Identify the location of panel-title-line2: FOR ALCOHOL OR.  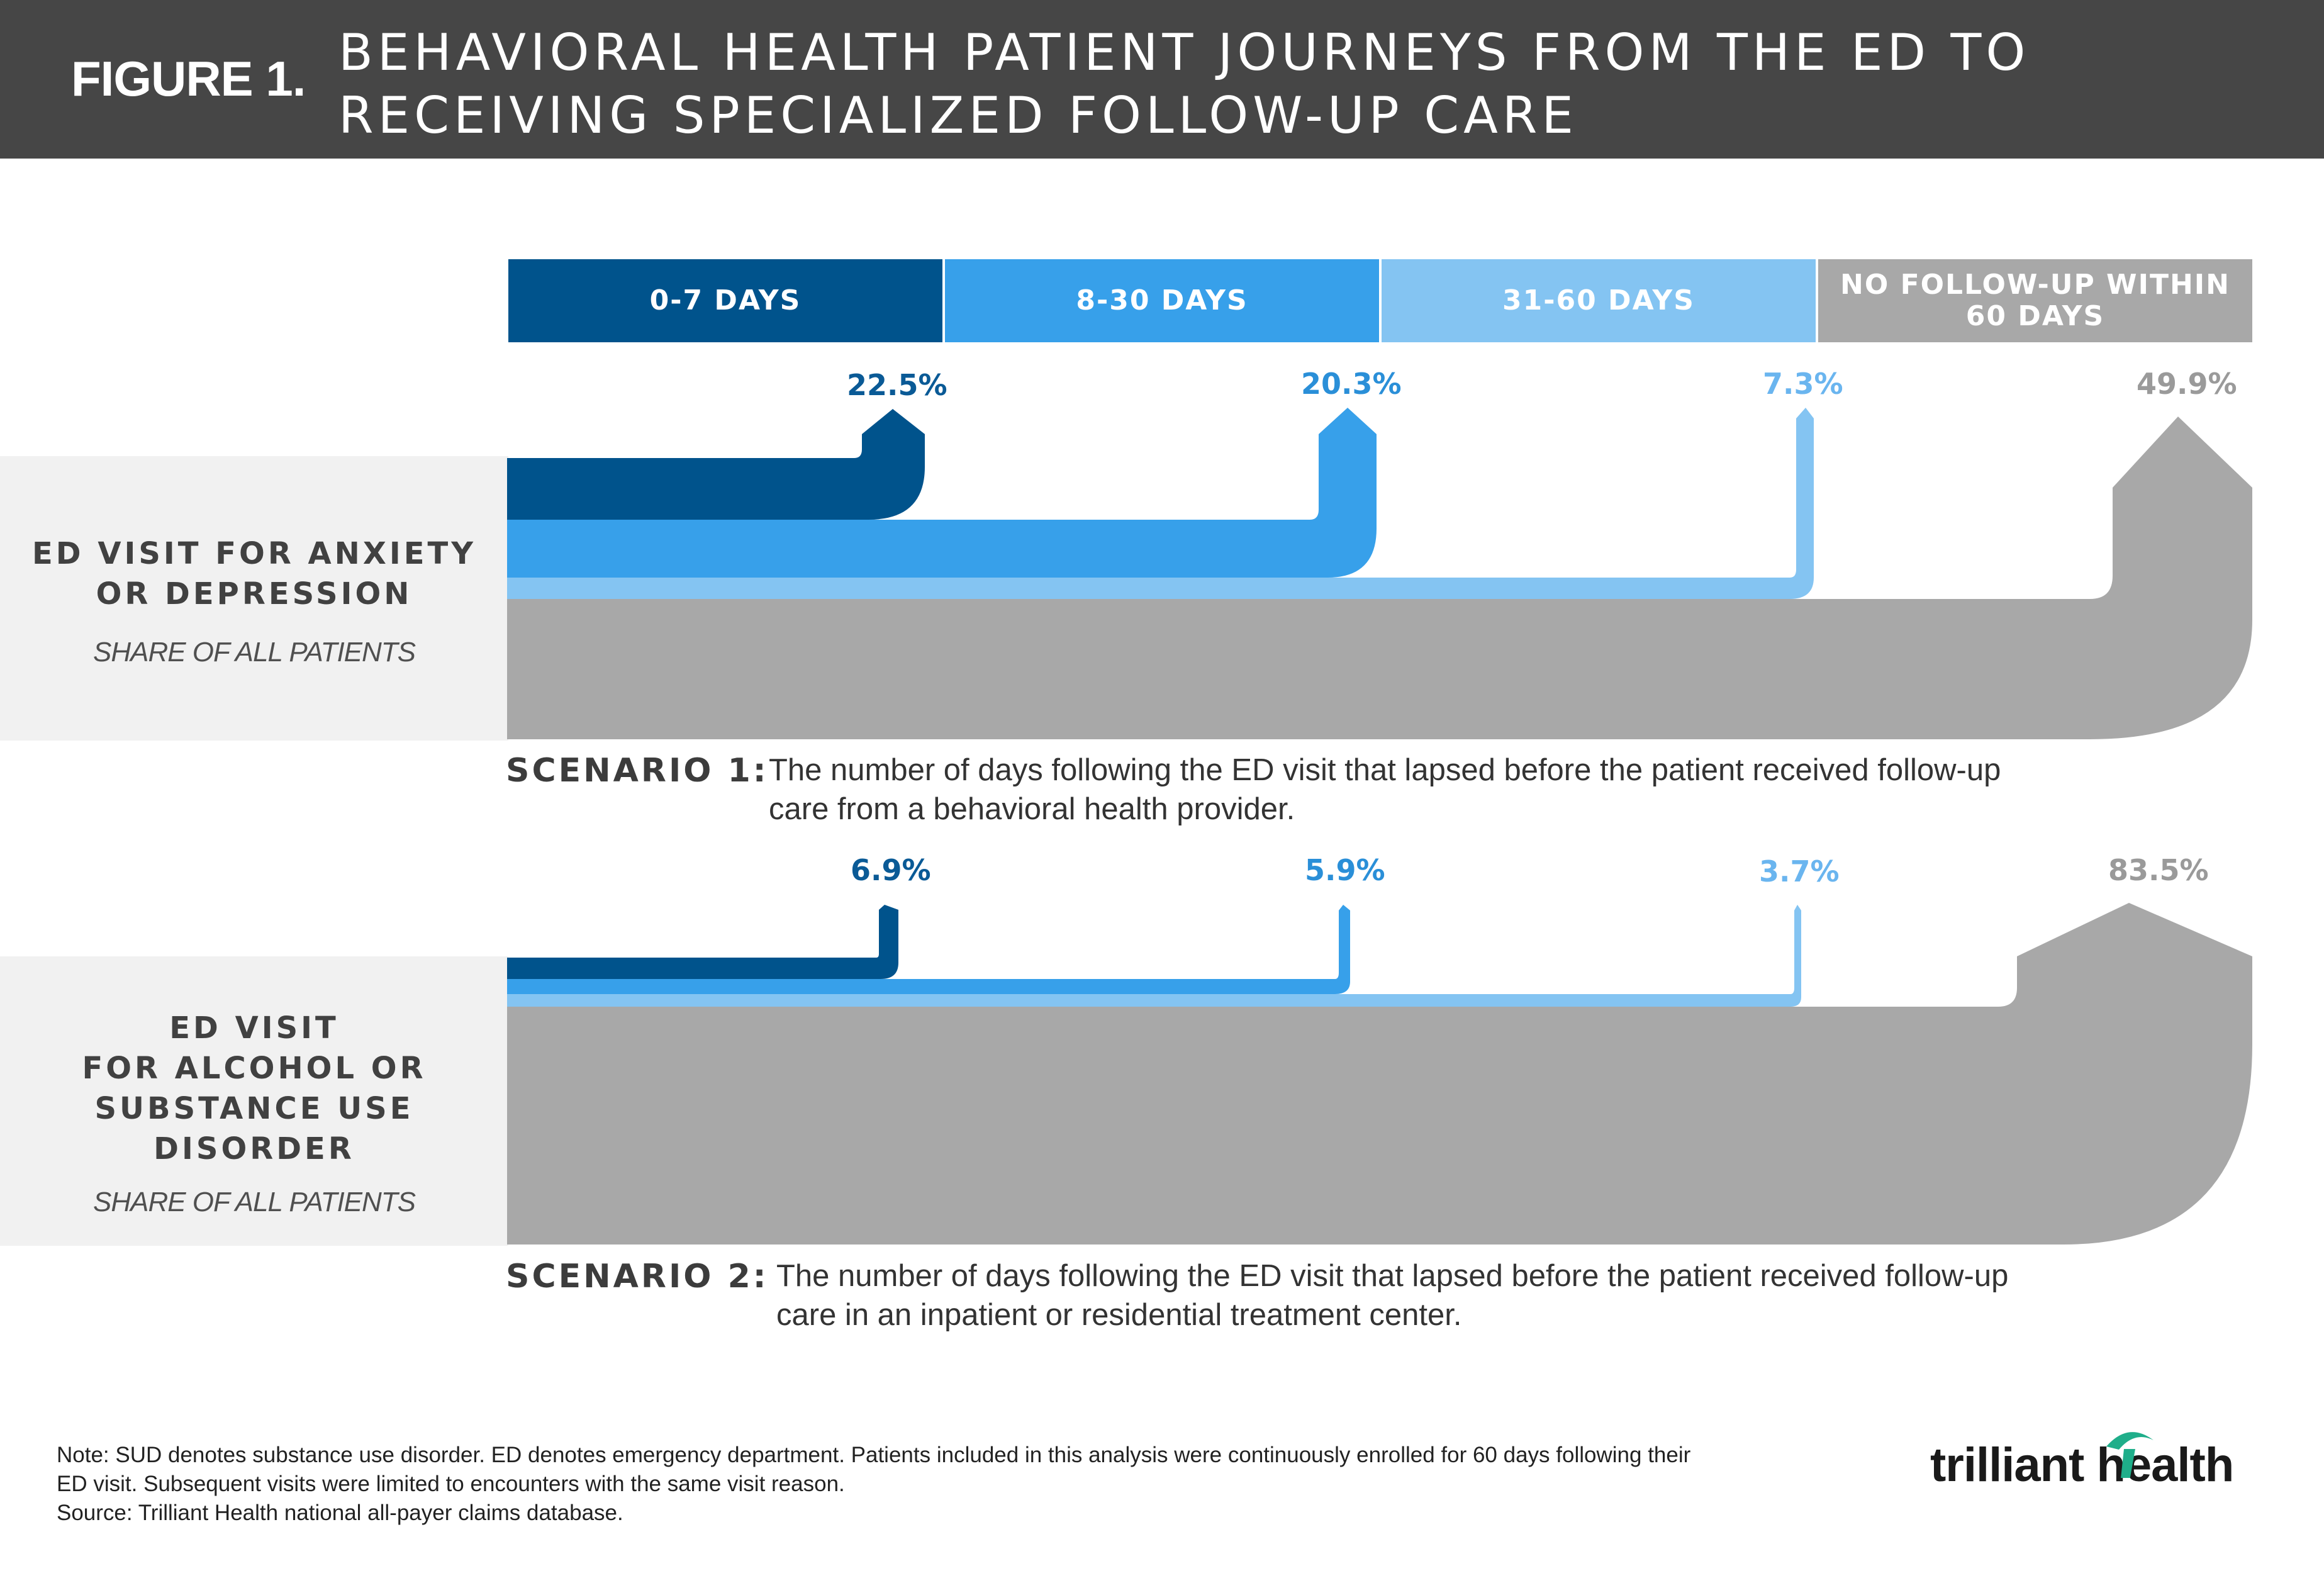
(255, 1068).